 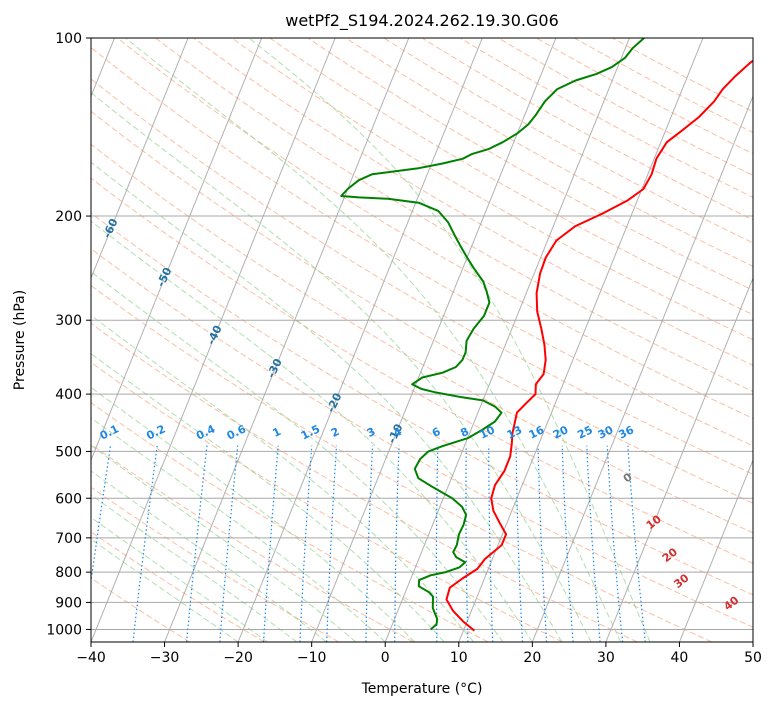 I want to click on x-tick-label: 30, so click(x=606, y=658).